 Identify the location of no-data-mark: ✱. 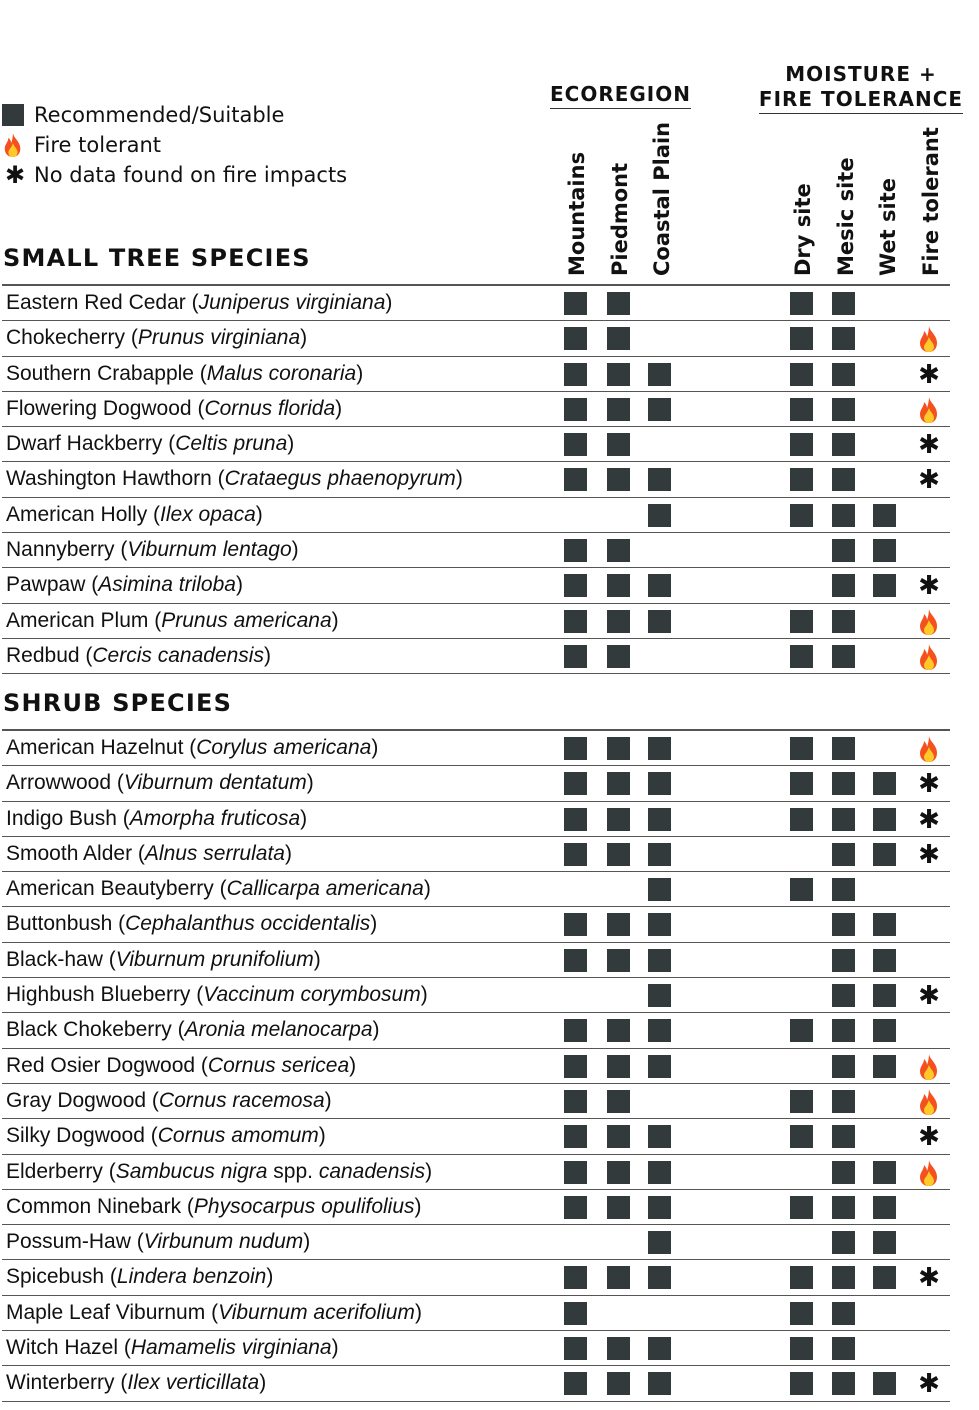
(929, 1137).